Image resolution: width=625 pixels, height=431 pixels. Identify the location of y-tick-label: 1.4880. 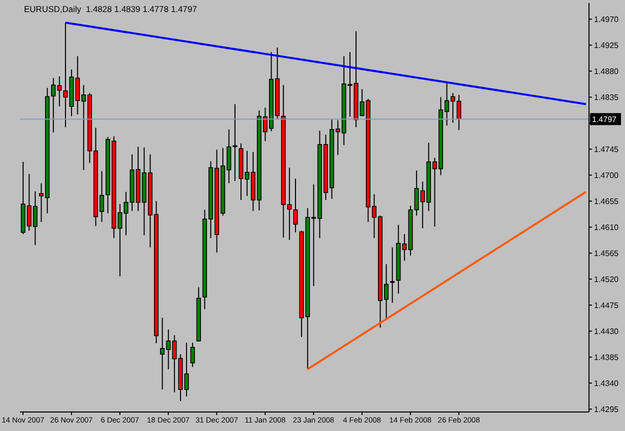
(607, 71).